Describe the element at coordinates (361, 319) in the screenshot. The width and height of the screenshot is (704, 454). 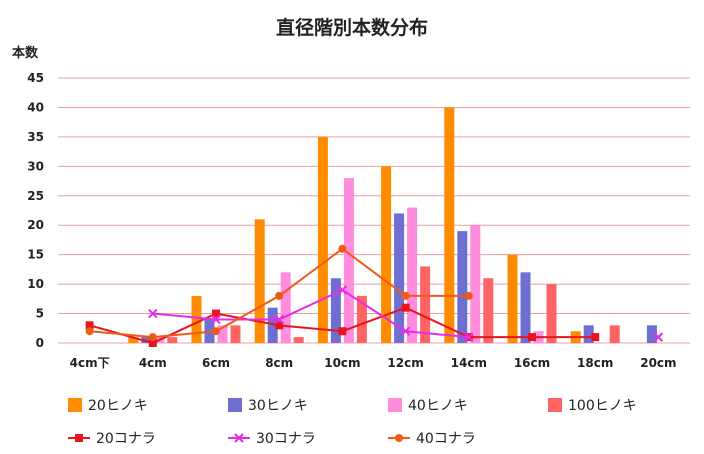
I see `bar-100ヒノキ-10cm` at that location.